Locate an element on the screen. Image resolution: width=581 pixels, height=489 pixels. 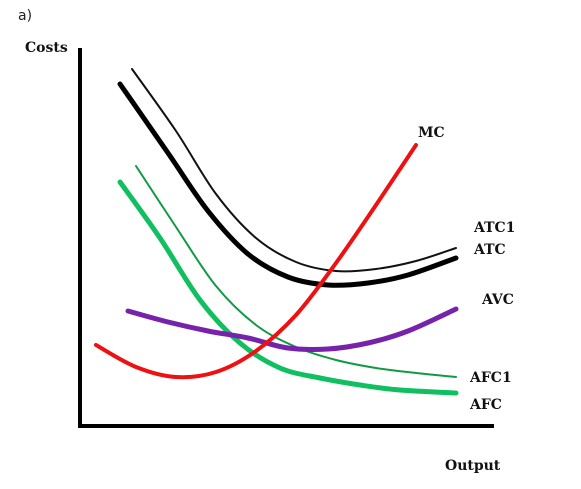
y-axis-title: Costs is located at coordinates (46, 48).